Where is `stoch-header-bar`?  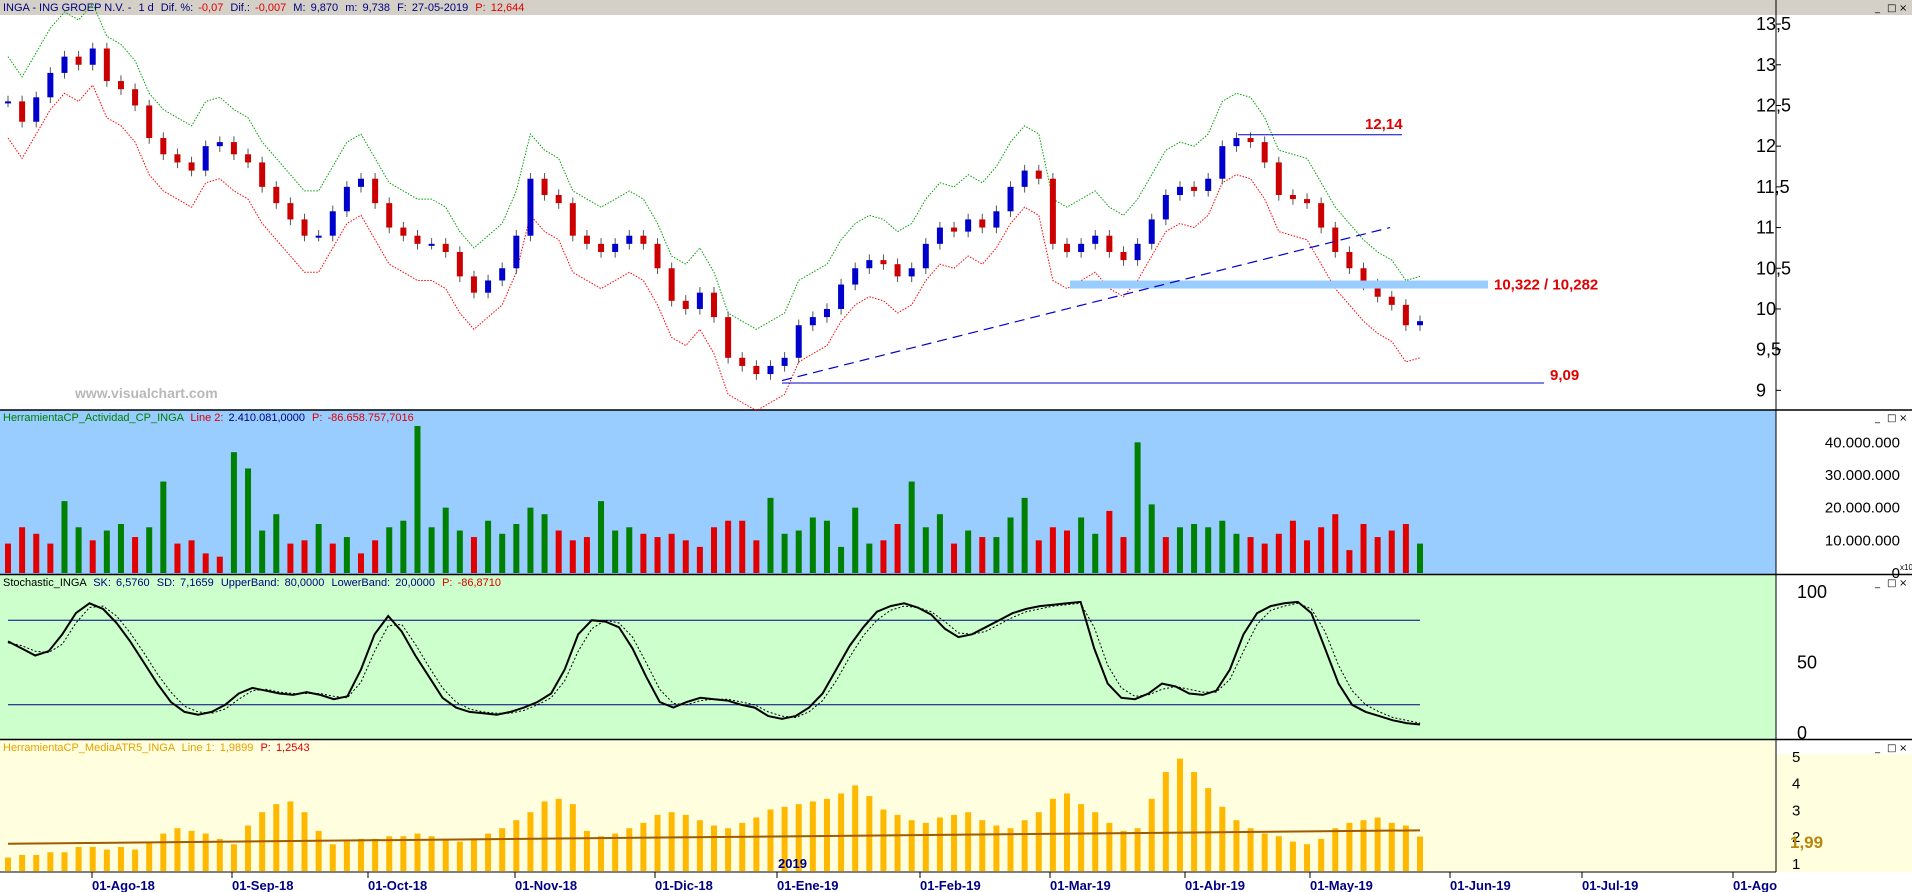
stoch-header-bar is located at coordinates (1844, 582).